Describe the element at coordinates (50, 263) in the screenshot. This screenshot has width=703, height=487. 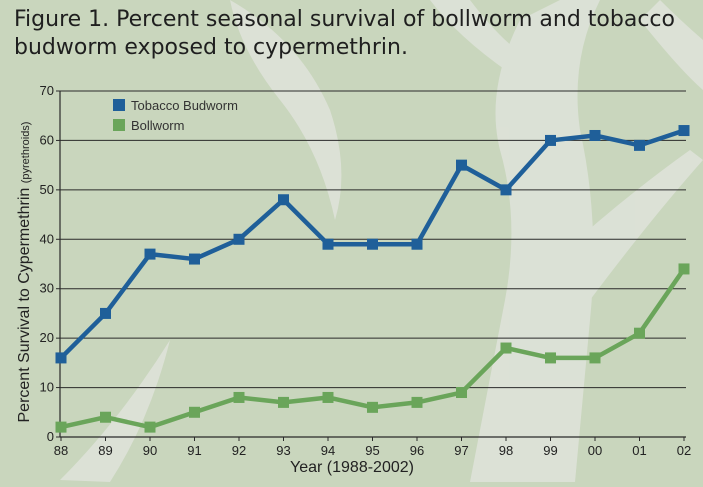
I see `y-axis-ticks: 0 10 20 30 40 50 60 70` at that location.